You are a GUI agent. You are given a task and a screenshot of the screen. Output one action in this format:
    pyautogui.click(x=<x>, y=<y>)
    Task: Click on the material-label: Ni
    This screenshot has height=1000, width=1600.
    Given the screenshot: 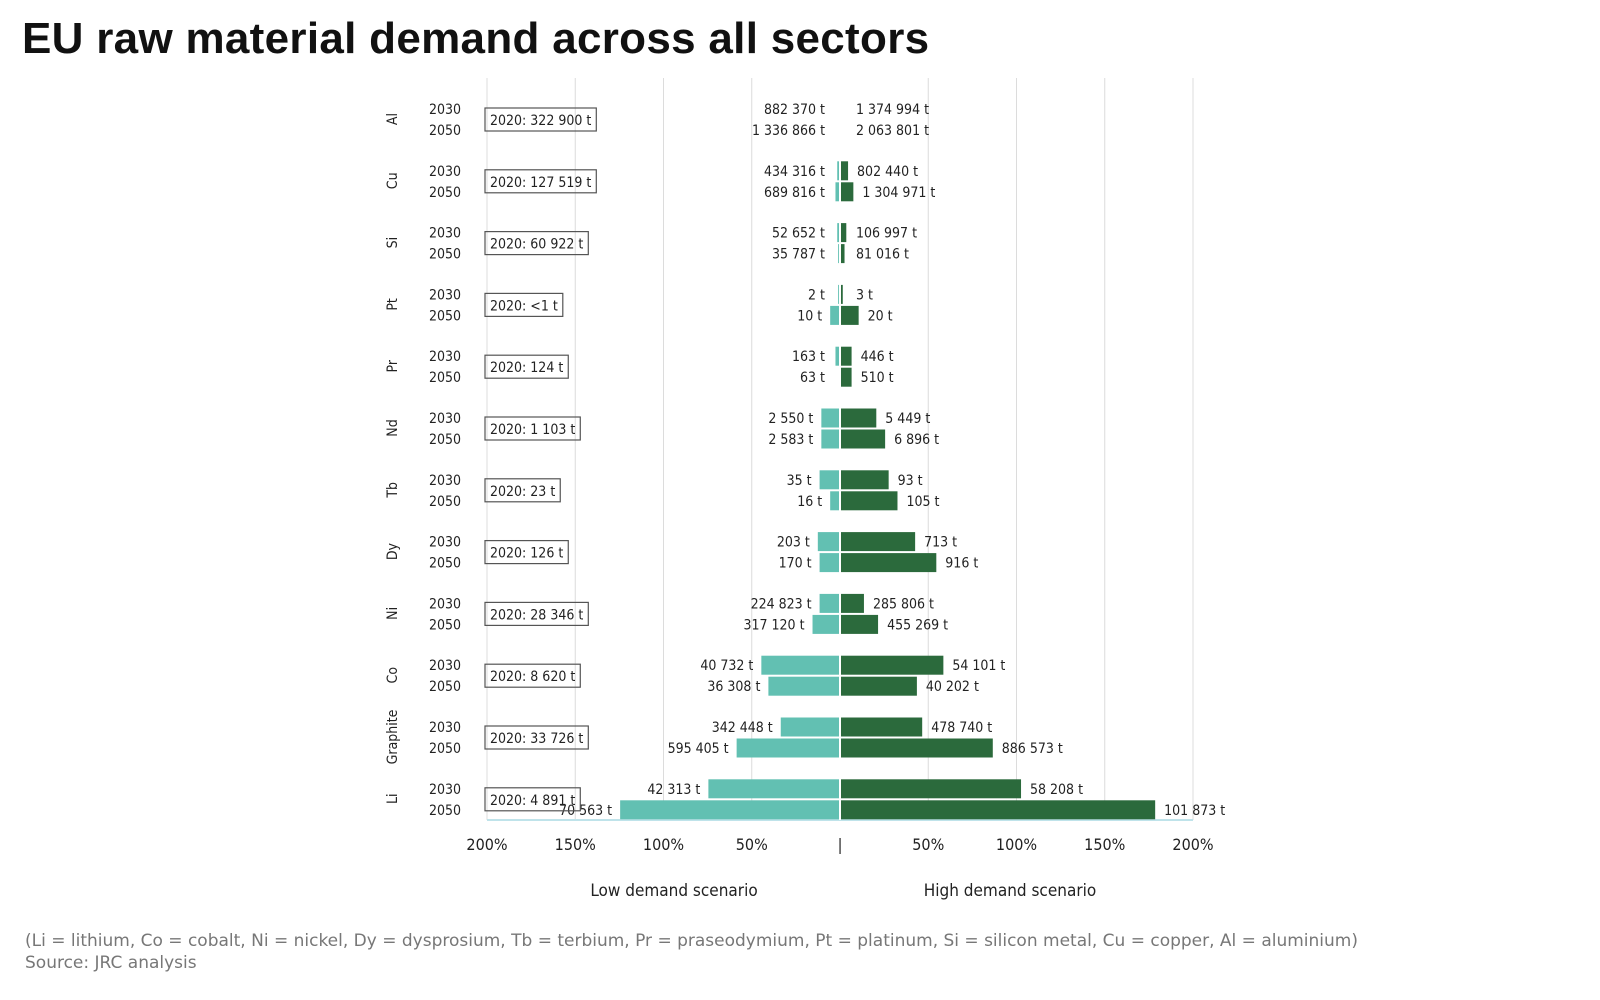 What is the action you would take?
    pyautogui.click(x=393, y=613)
    